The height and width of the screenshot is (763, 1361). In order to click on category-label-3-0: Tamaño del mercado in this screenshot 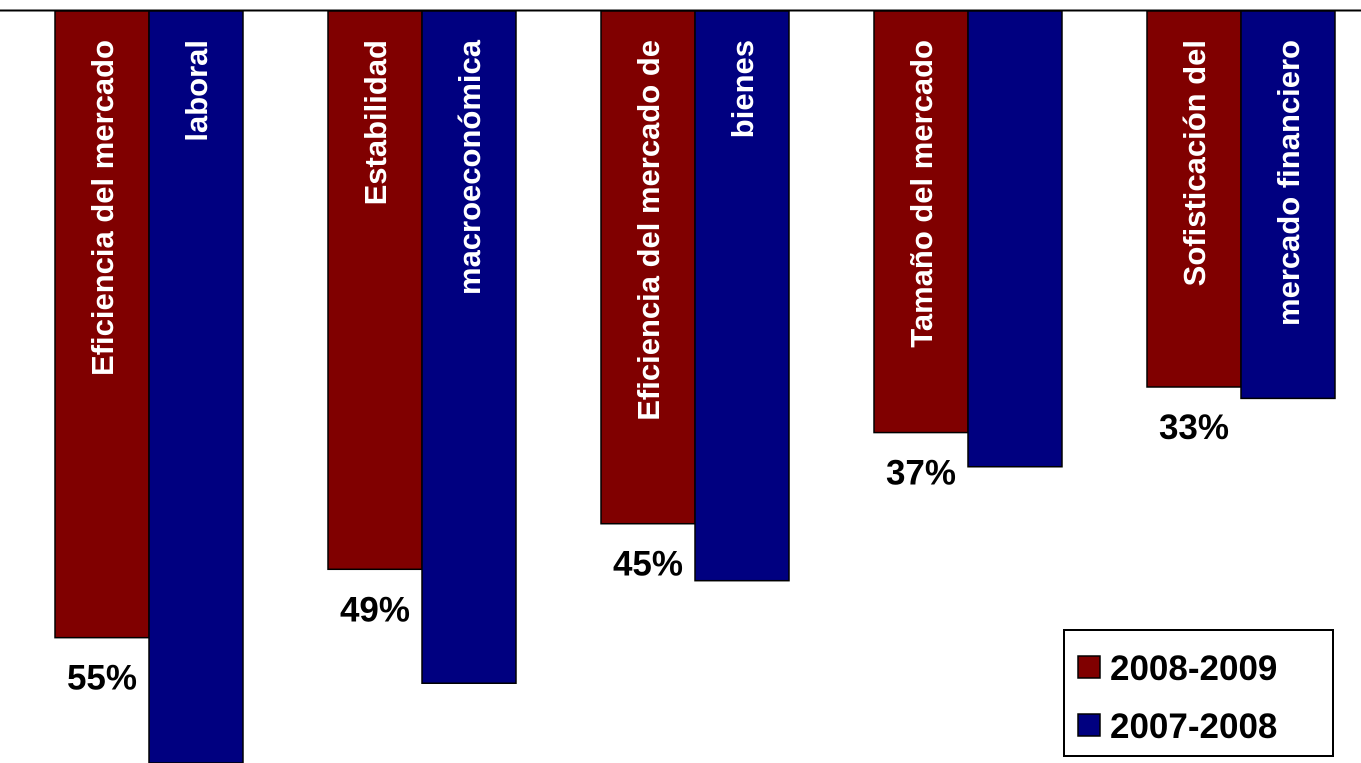, I will do `click(921, 194)`.